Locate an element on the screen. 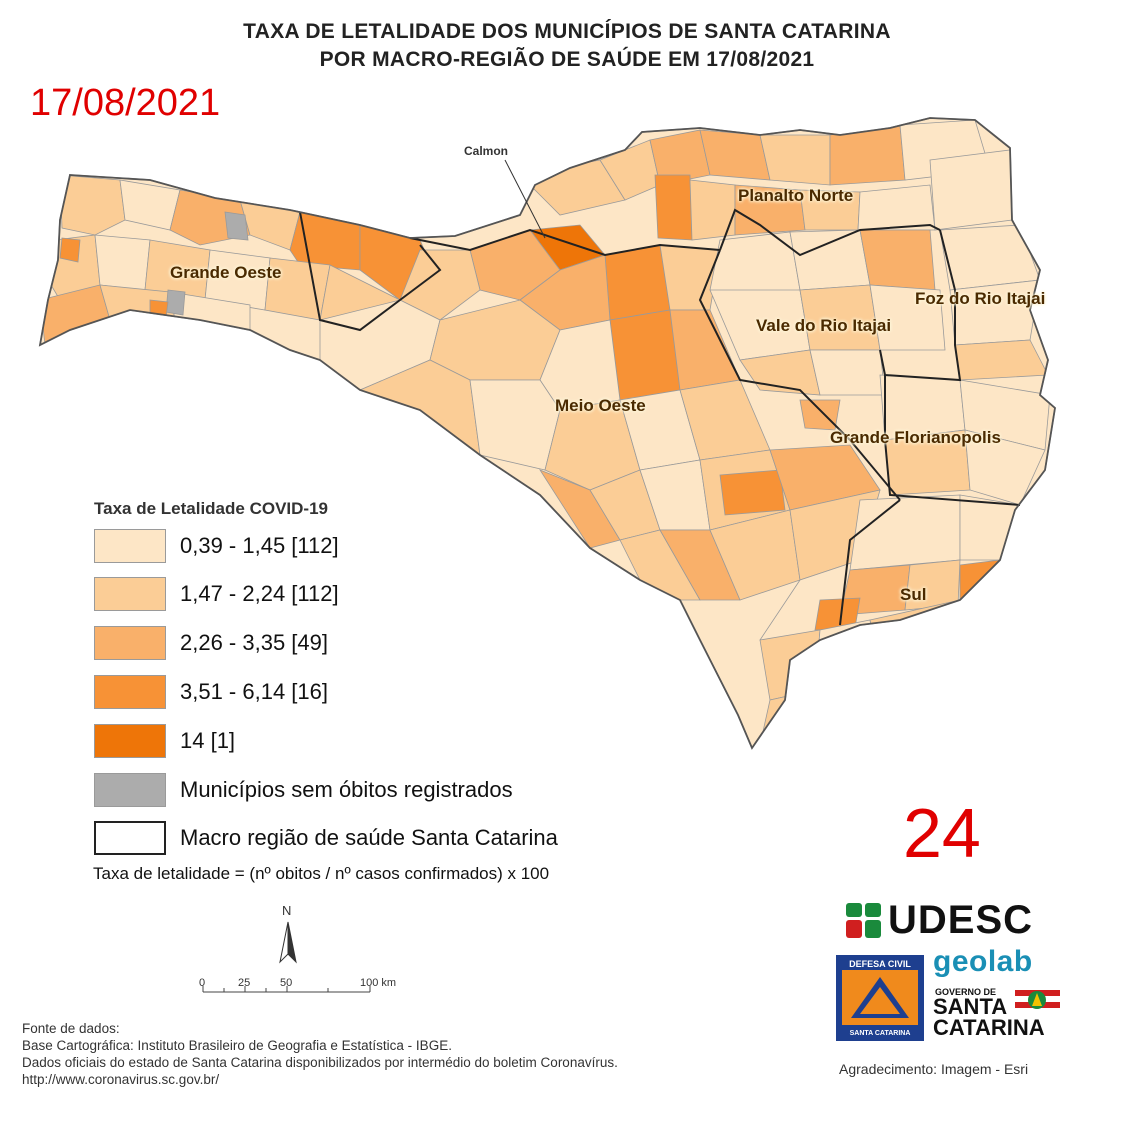 Image resolution: width=1134 pixels, height=1134 pixels. scale-tick-label: 0 is located at coordinates (202, 983).